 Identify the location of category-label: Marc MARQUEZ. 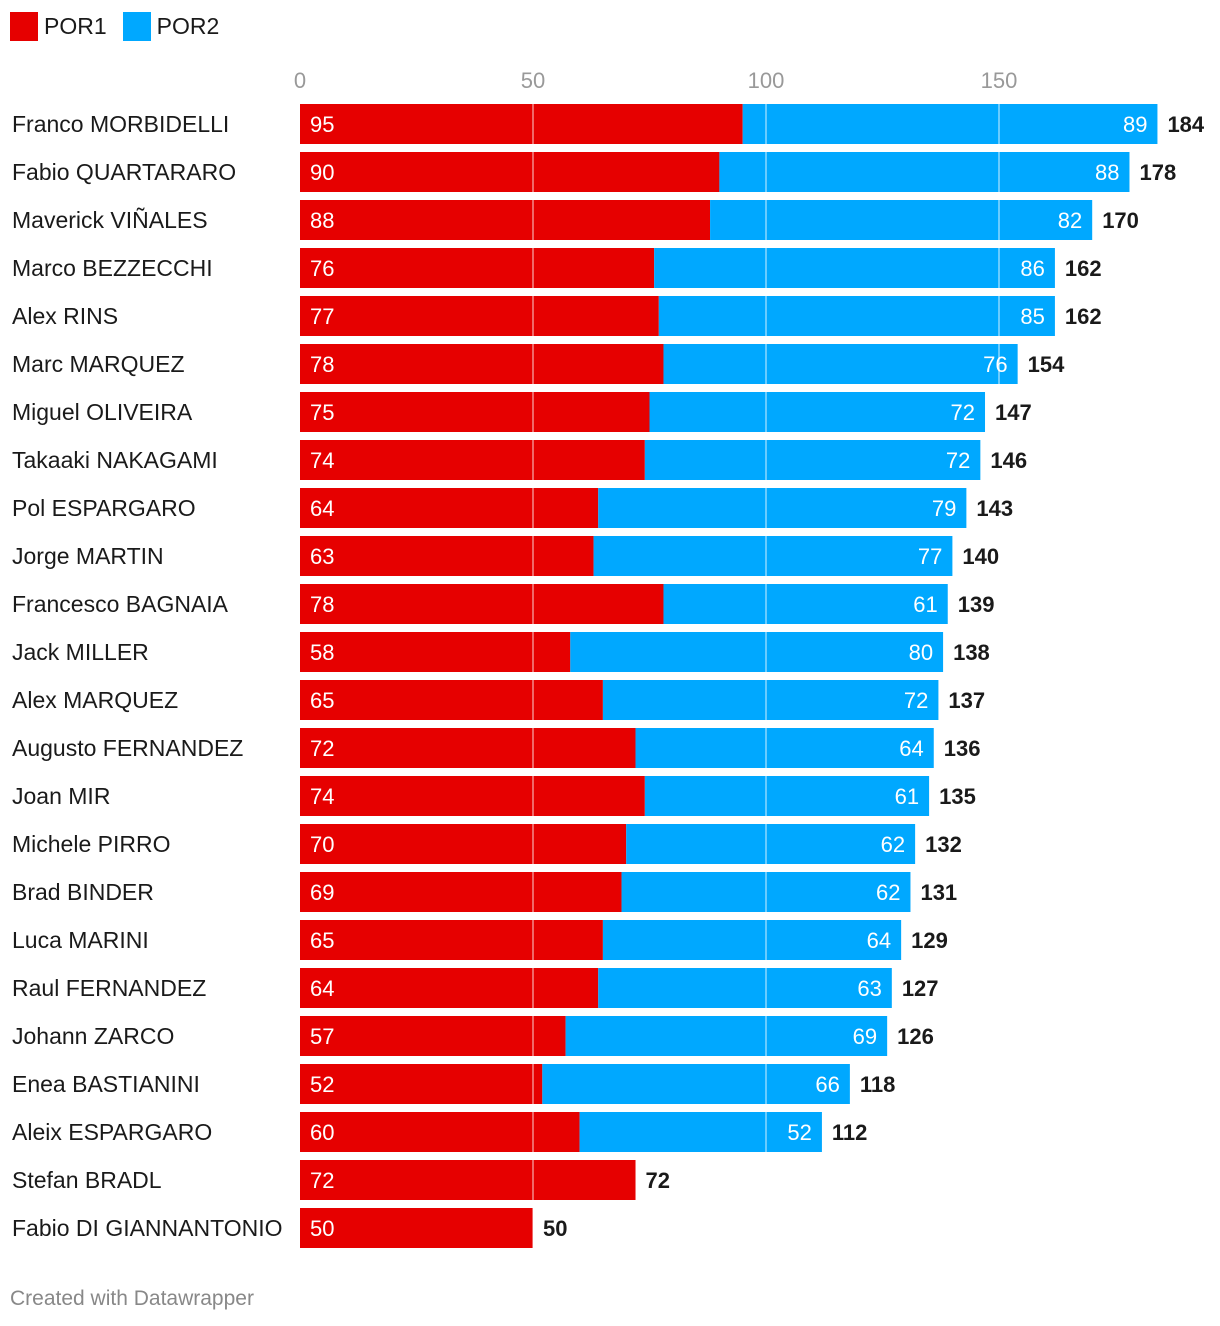
(98, 364).